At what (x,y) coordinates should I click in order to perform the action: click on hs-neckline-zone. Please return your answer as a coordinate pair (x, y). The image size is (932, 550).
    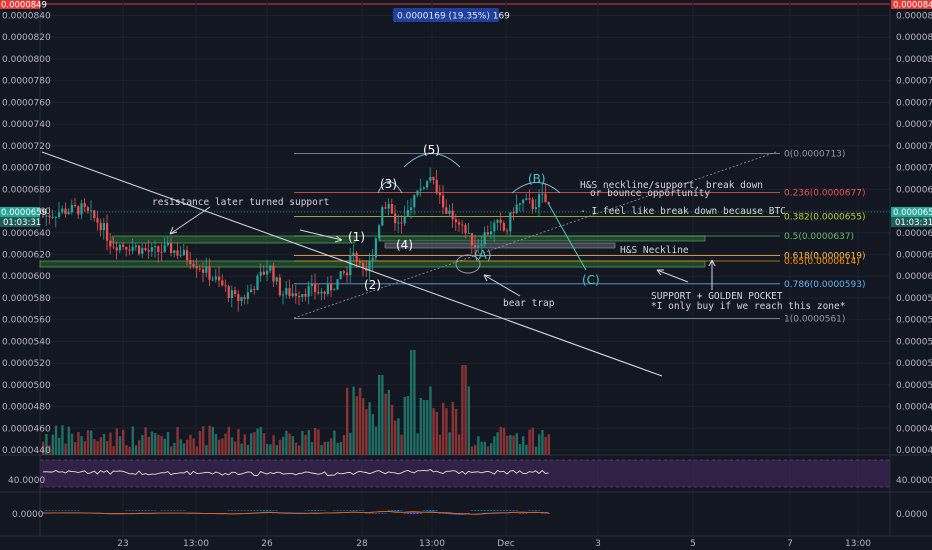
    Looking at the image, I should click on (500, 245).